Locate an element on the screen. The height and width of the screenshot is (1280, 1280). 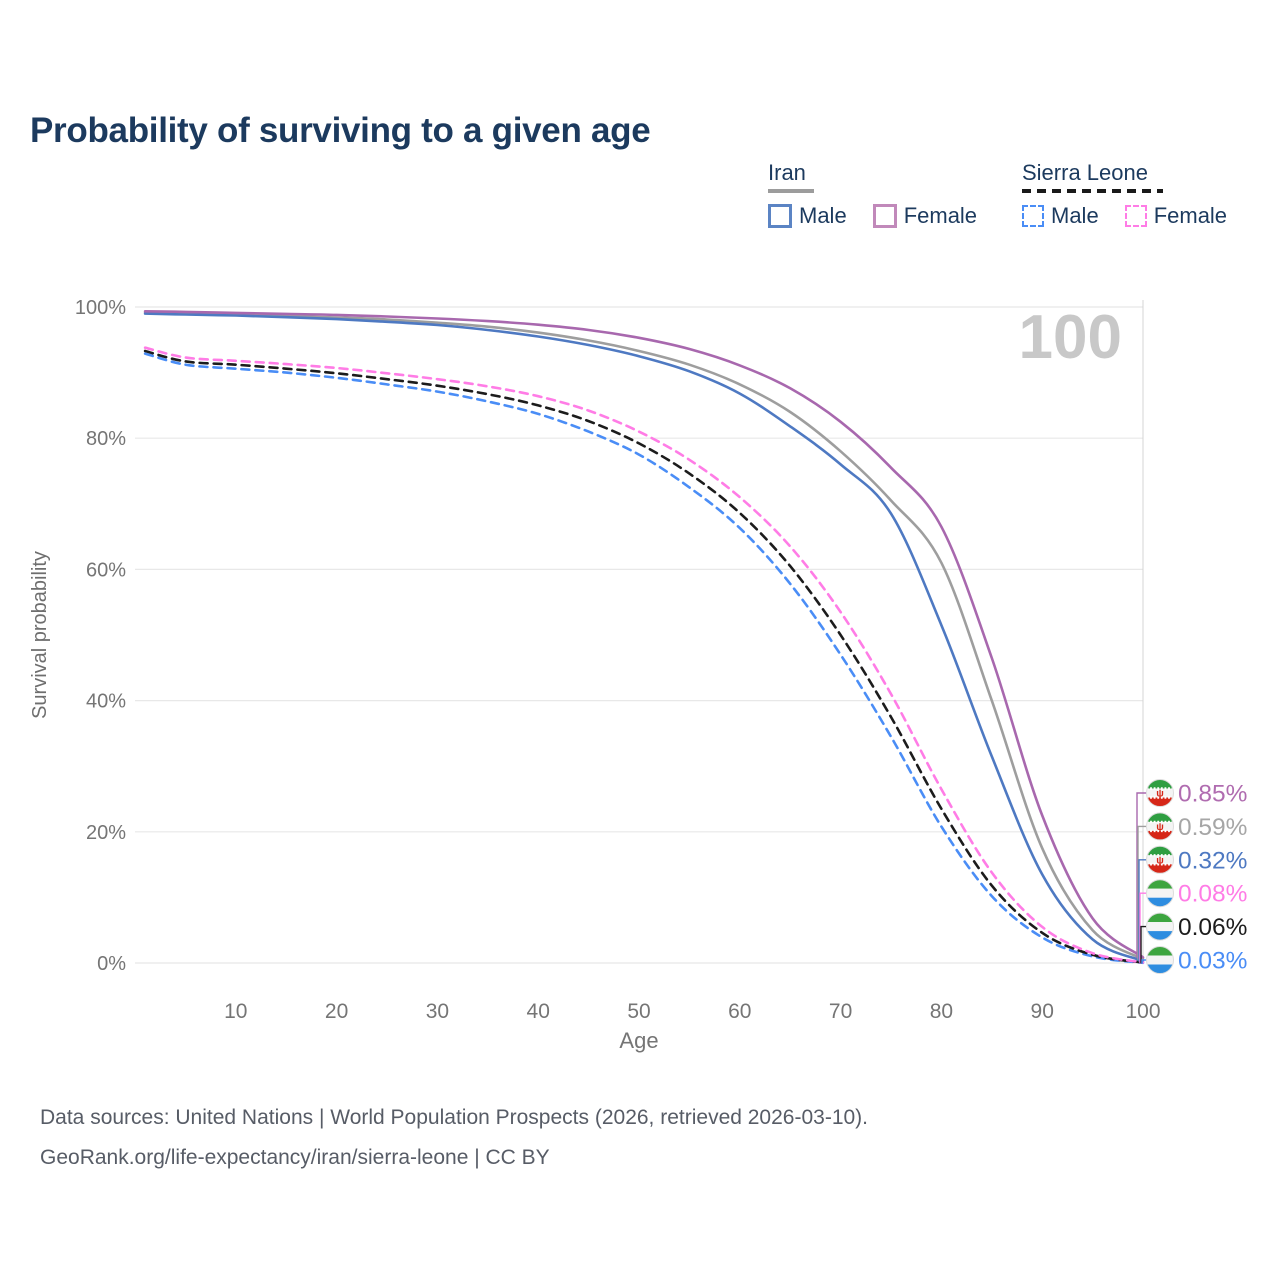
legend-item-iran-male: Male is located at coordinates (807, 216).